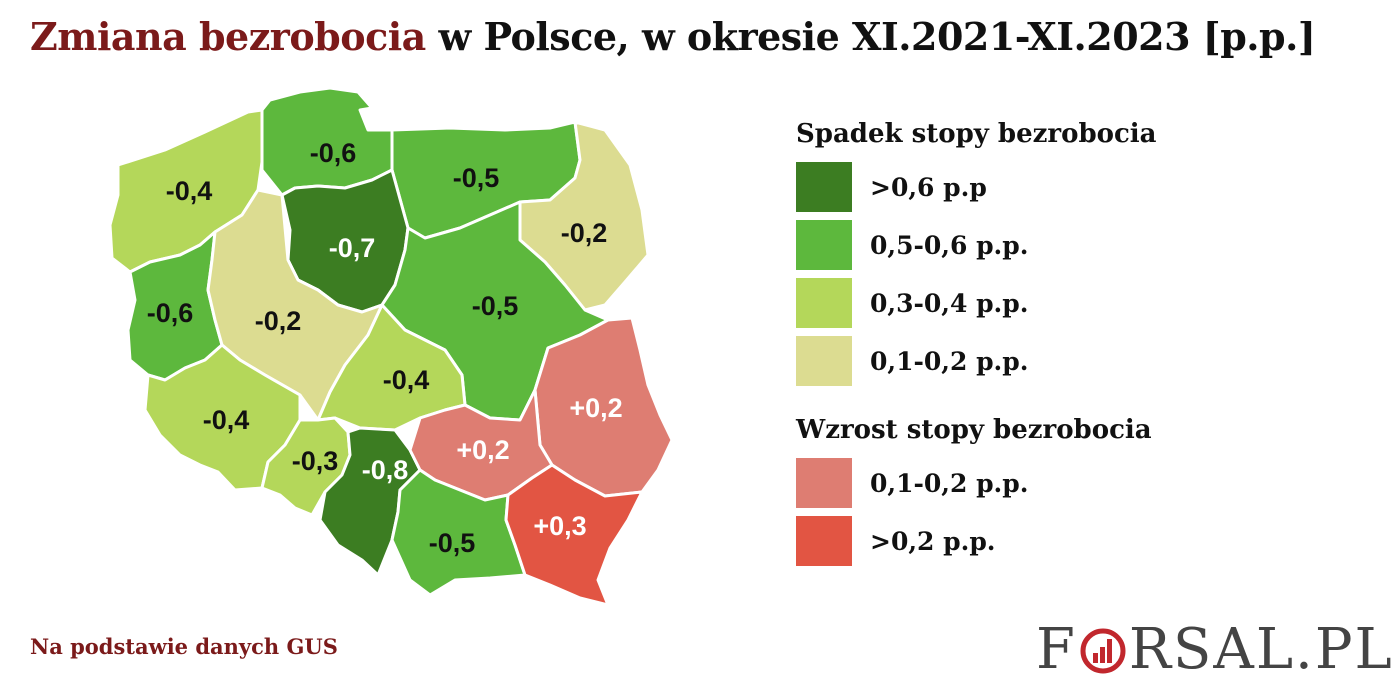 The height and width of the screenshot is (700, 1400). Describe the element at coordinates (406, 380) in the screenshot. I see `region-value-lodzkie: -0,4` at that location.